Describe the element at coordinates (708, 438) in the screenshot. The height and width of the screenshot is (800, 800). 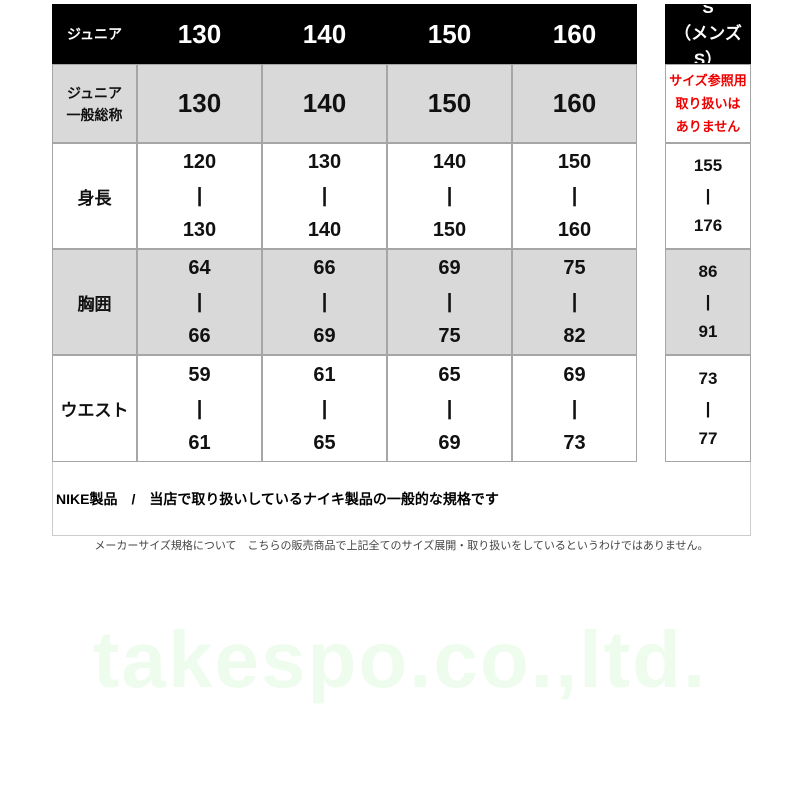
I see `cell-text: 77` at that location.